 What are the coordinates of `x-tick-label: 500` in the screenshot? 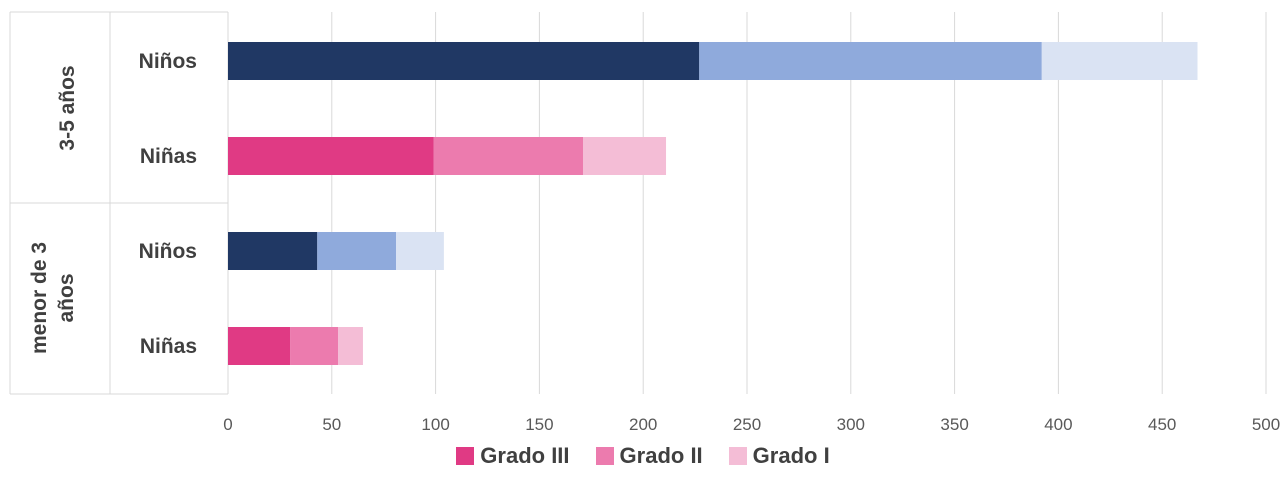 It's located at (1266, 424).